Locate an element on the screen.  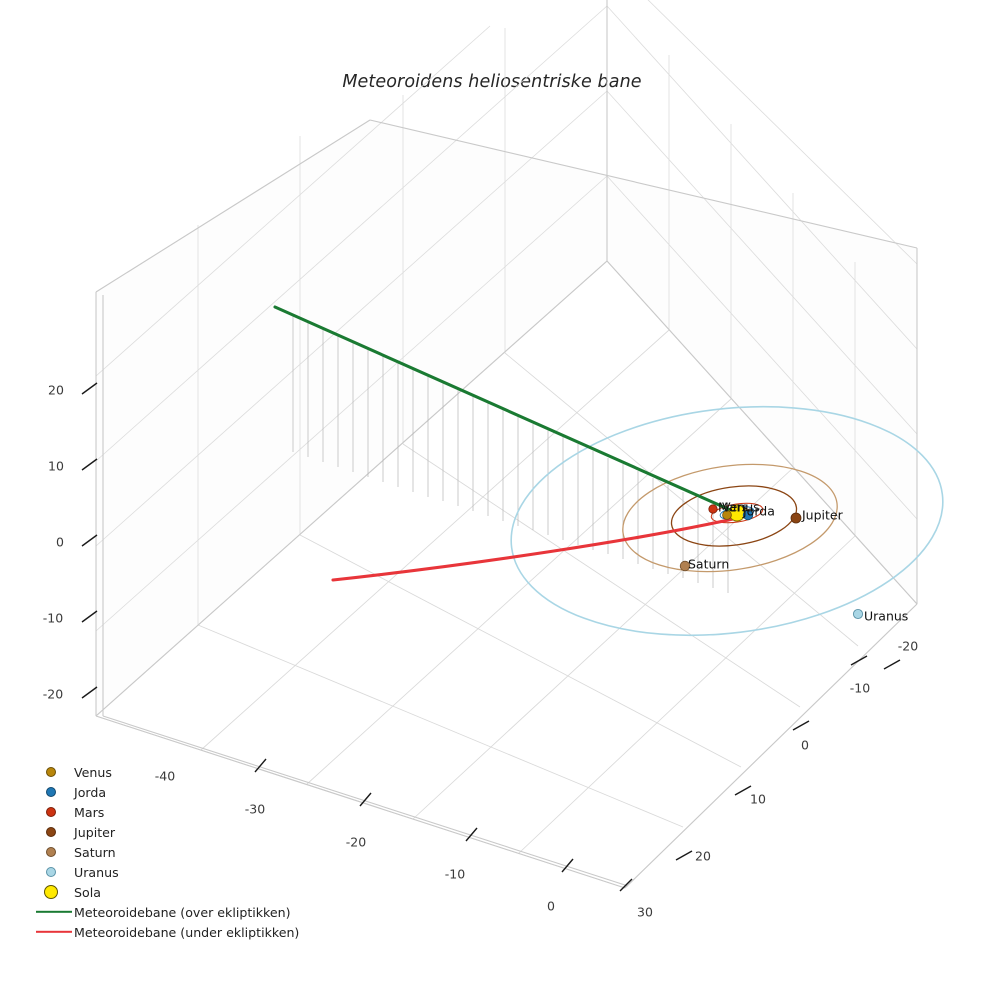
legend-item-mars: Mars is located at coordinates (184, 812).